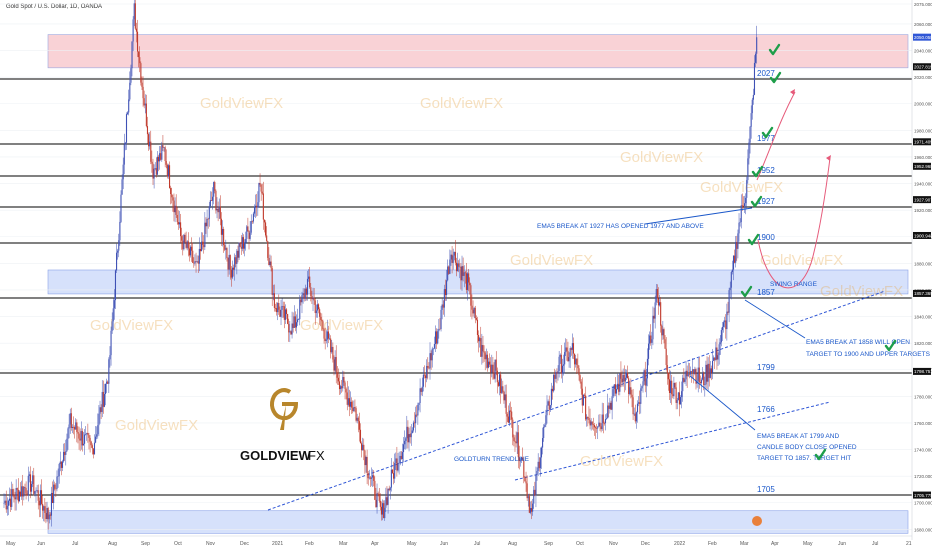 The image size is (932, 550). Describe the element at coordinates (923, 157) in the screenshot. I see `price-tick-label: 1960.000` at that location.